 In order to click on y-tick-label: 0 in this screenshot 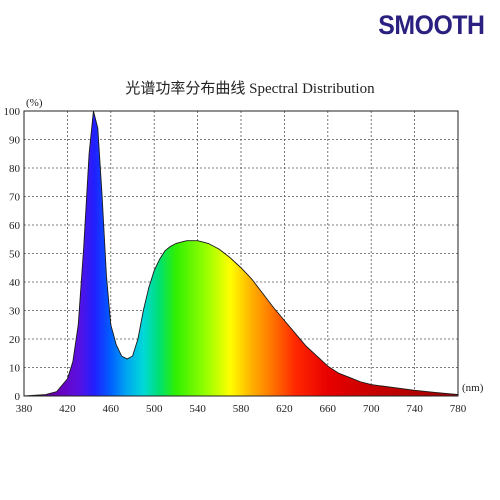, I will do `click(18, 397)`.